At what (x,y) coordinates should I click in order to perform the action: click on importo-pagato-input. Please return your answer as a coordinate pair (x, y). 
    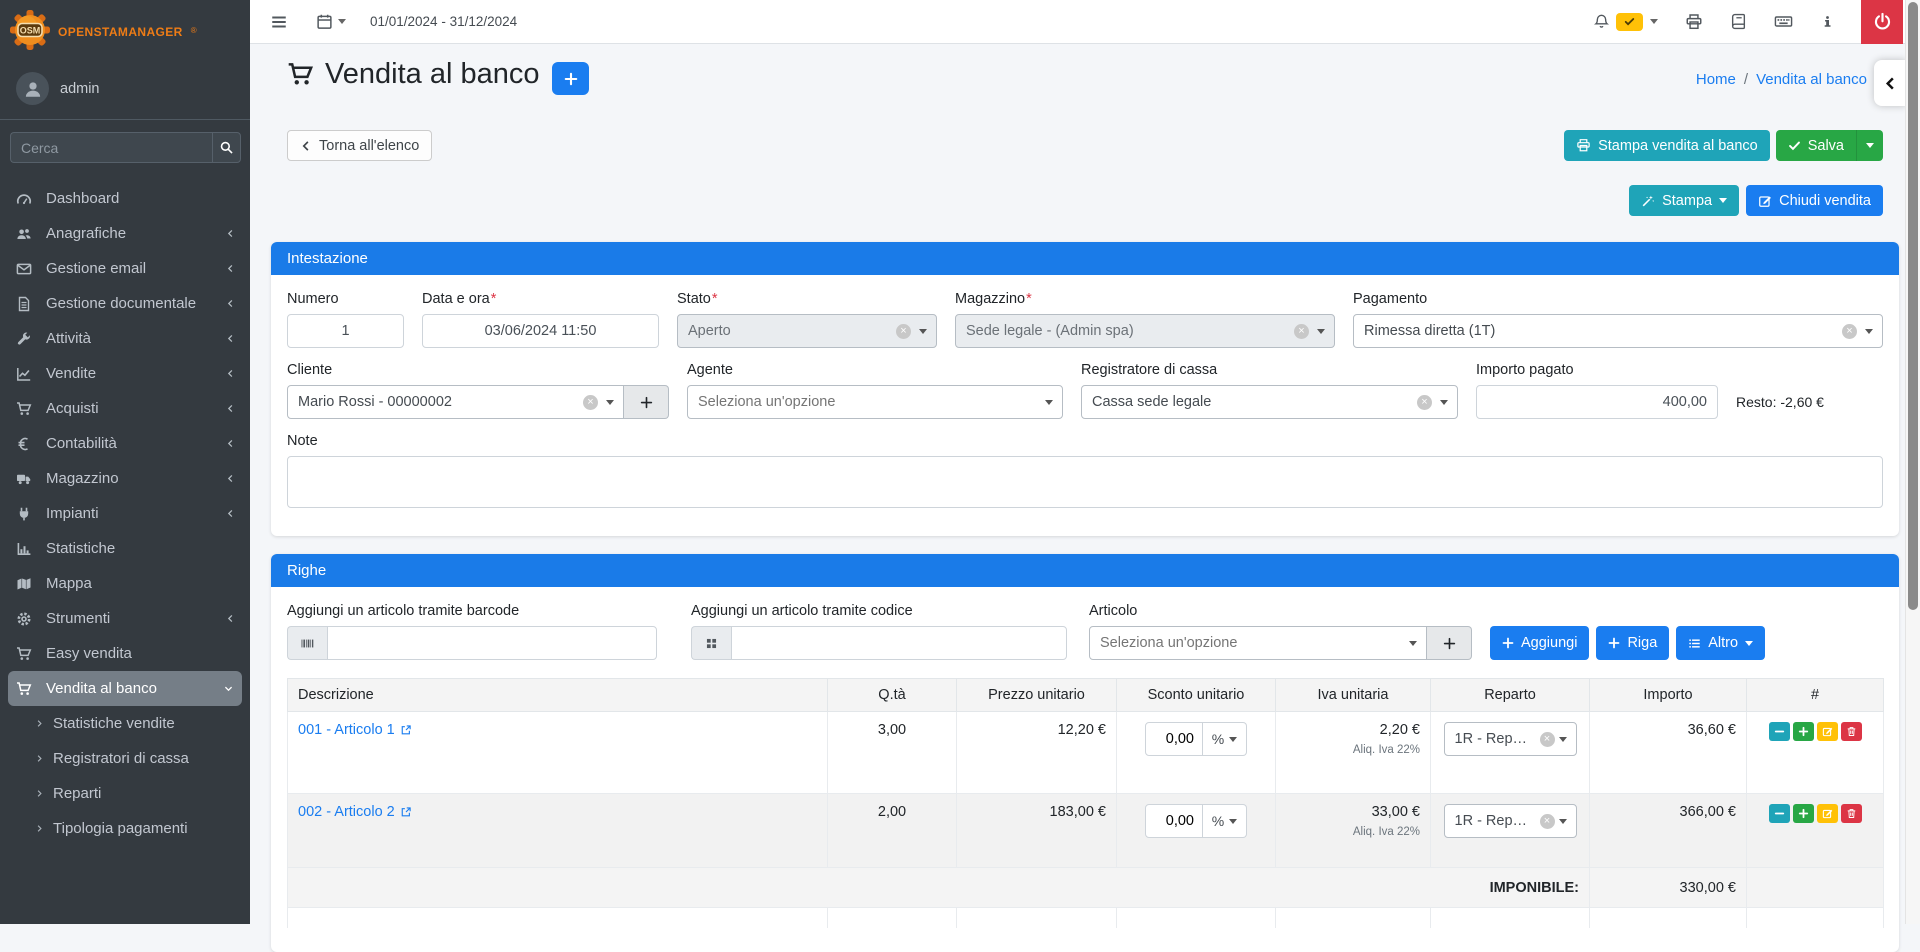
    Looking at the image, I should click on (1597, 402).